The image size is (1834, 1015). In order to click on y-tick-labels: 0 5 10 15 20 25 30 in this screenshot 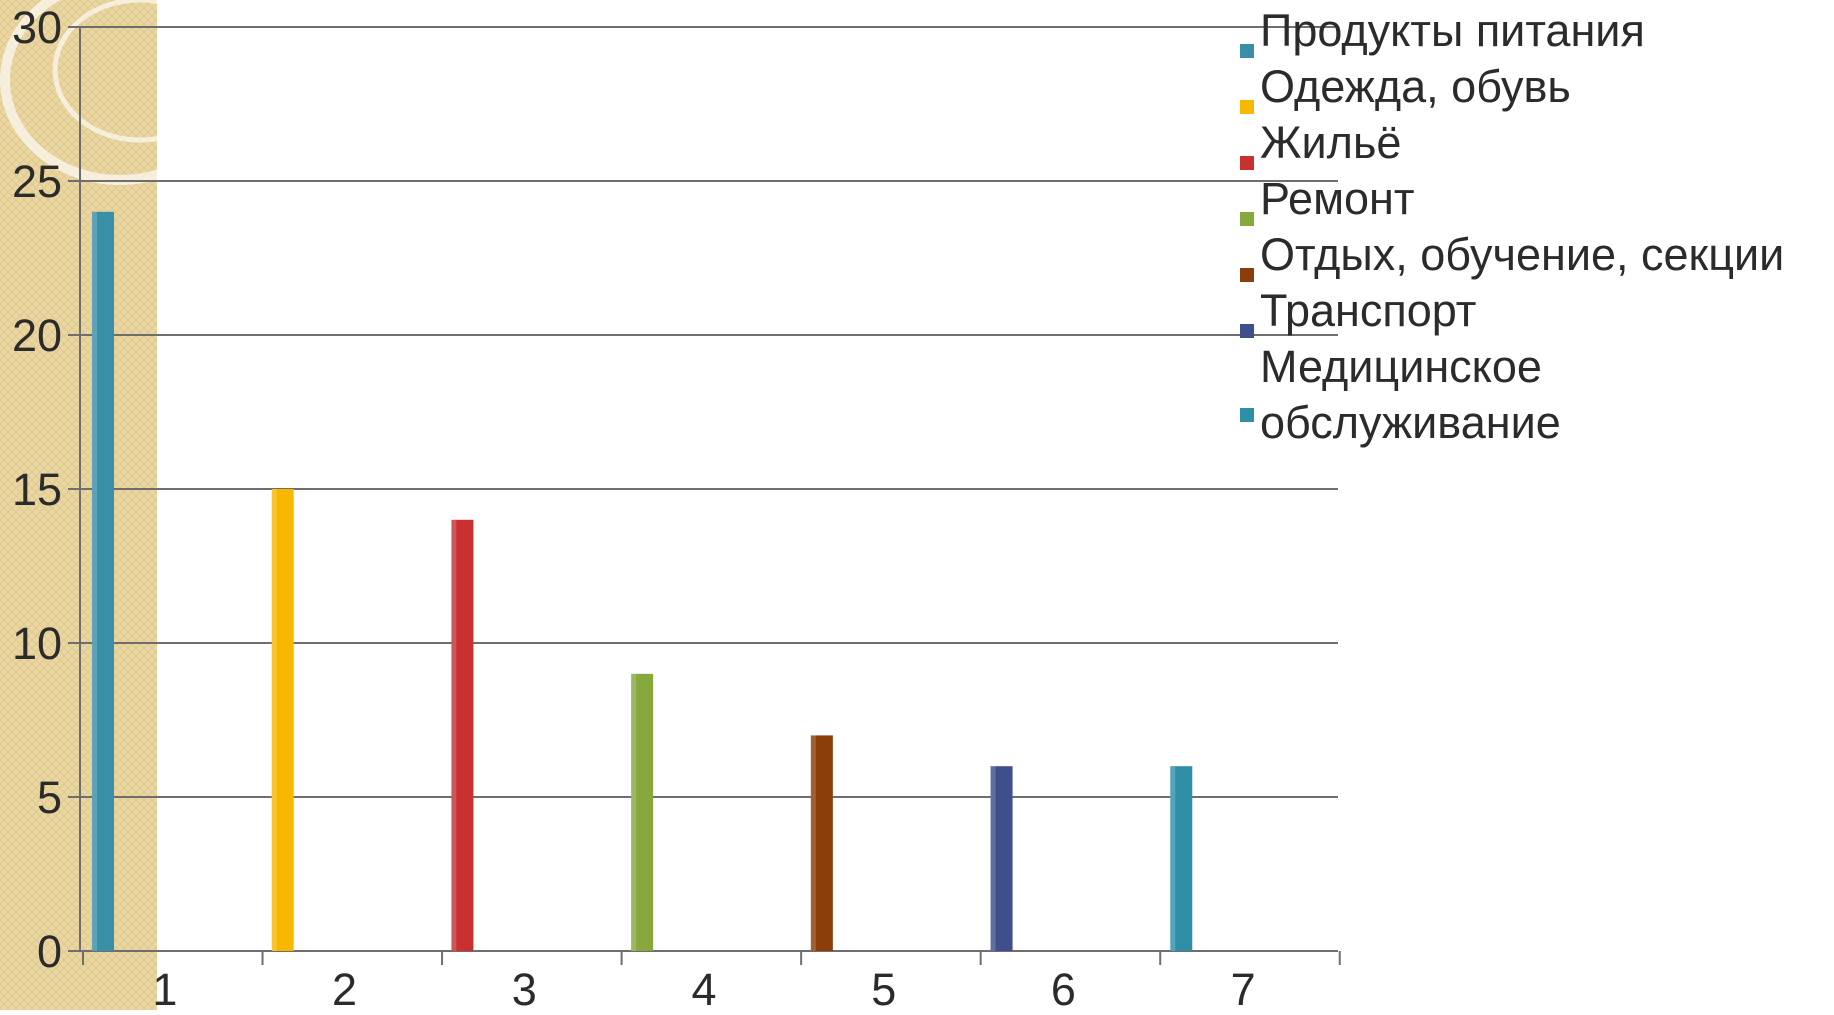, I will do `click(37, 489)`.